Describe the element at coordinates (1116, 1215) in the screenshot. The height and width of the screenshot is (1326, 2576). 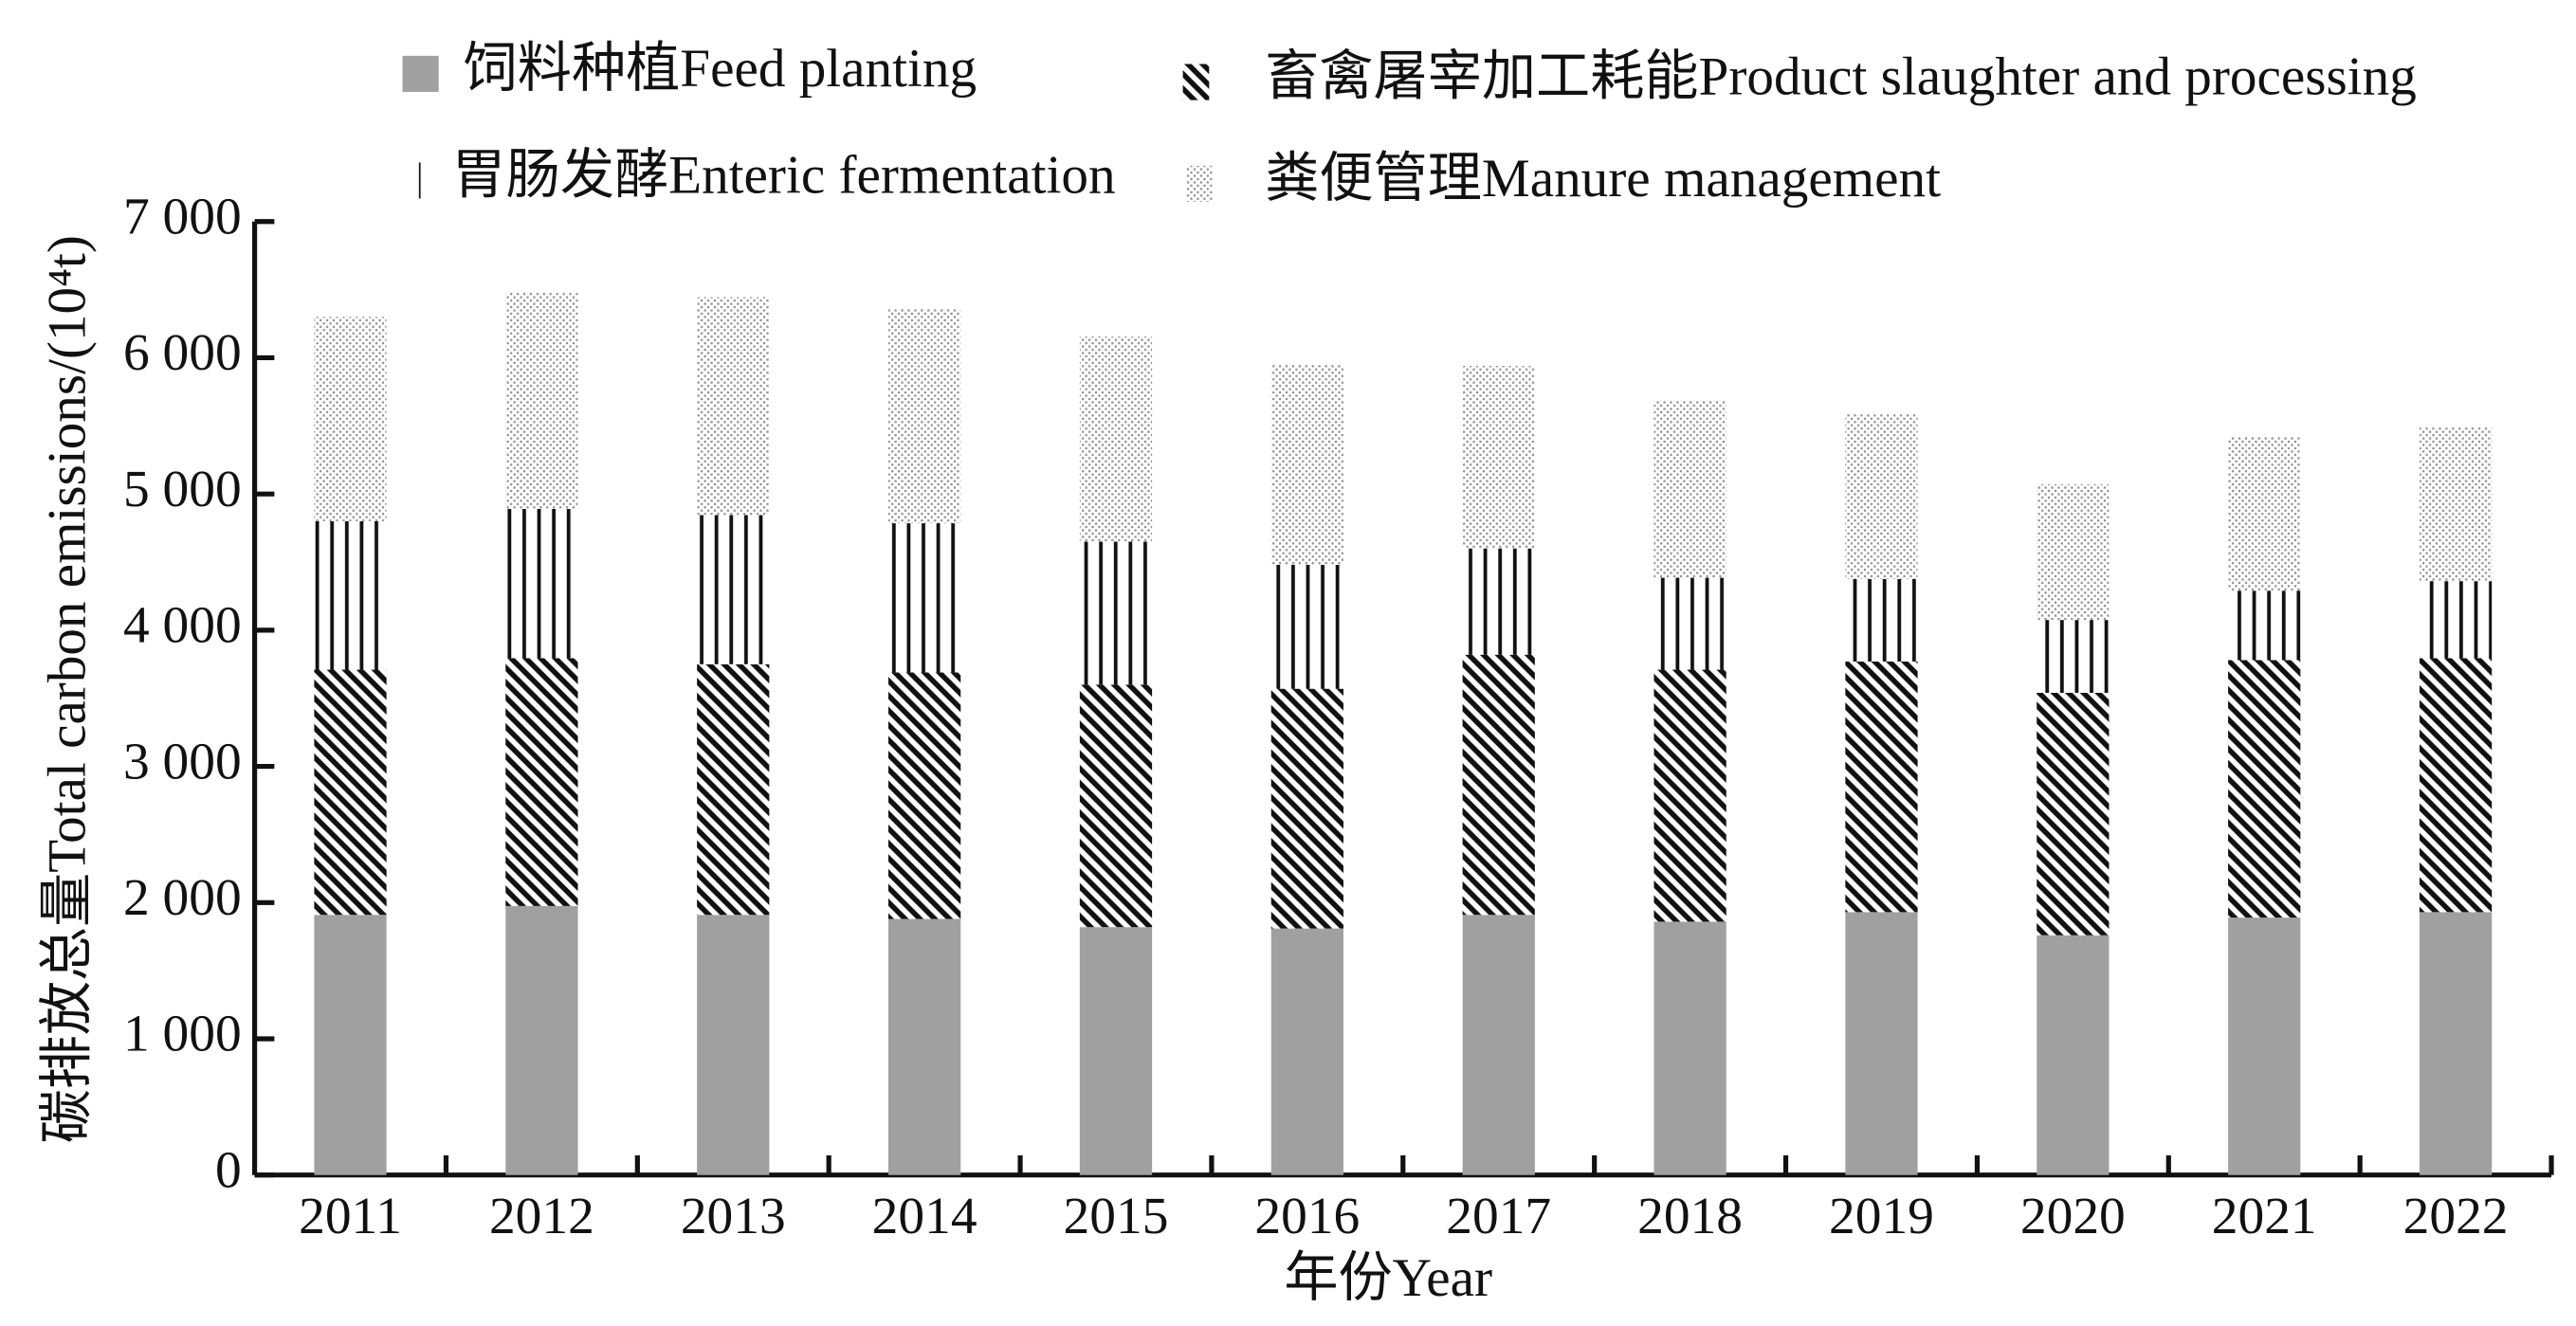
I see `x-tick-label: 2015` at that location.